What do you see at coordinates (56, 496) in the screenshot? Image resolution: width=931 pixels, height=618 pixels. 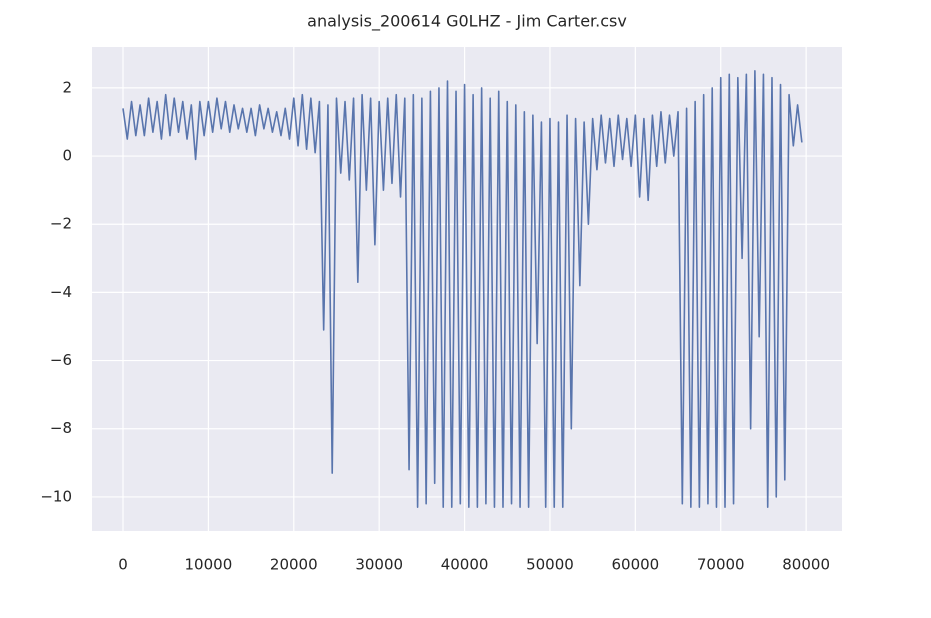 I see `y-tick-label: −10` at bounding box center [56, 496].